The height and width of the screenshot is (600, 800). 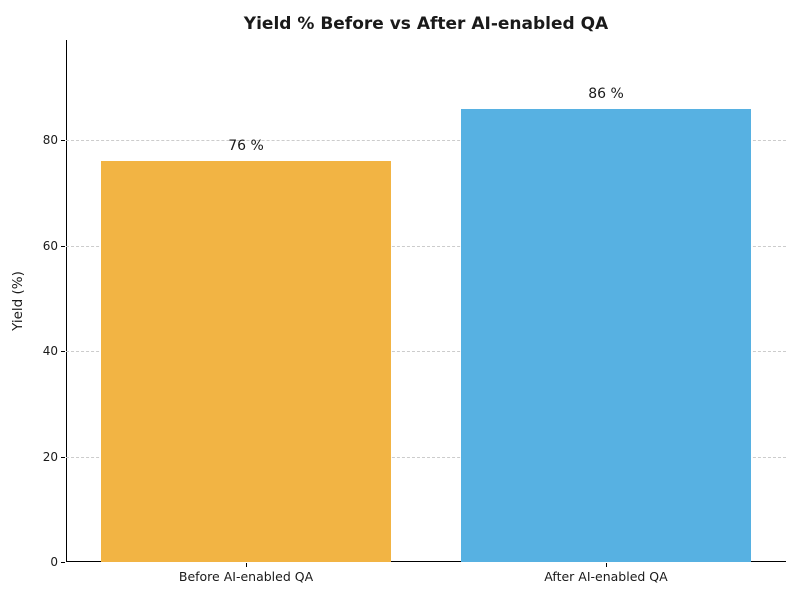 I want to click on chart-title: Yield % Before vs After AI-enabled QA, so click(x=426, y=24).